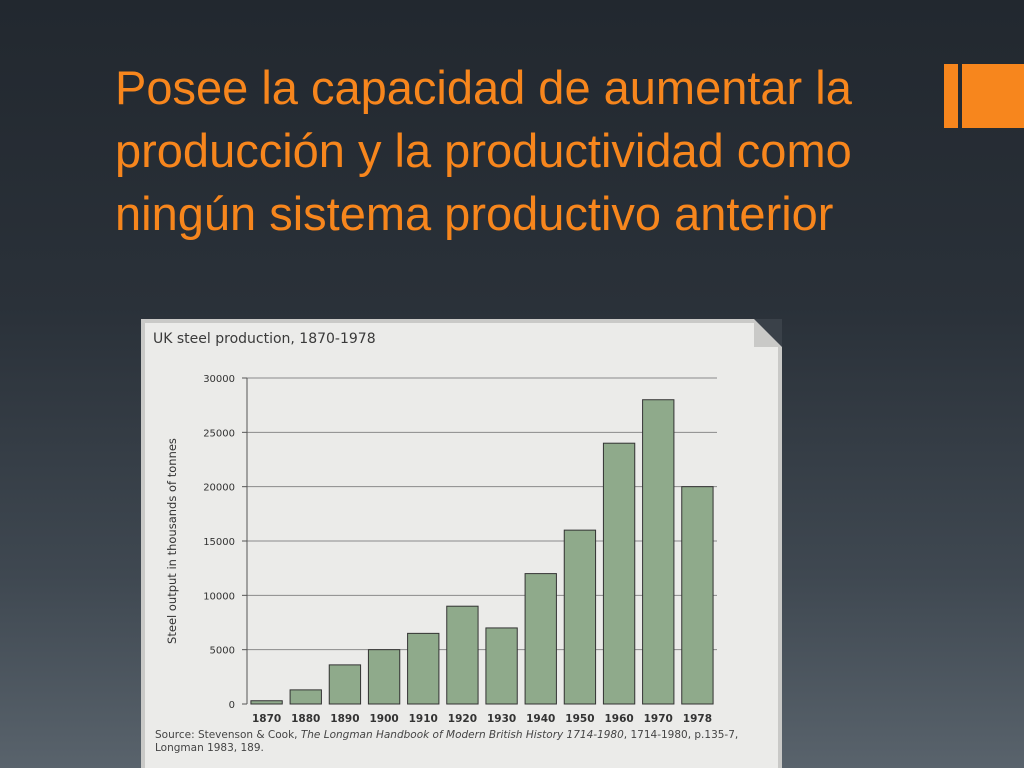 The image size is (1024, 768). Describe the element at coordinates (619, 573) in the screenshot. I see `bar-1960` at that location.